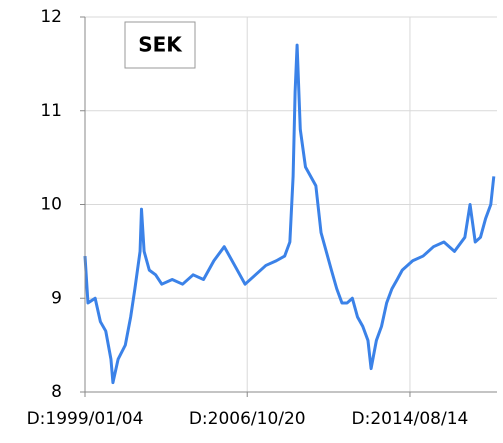 The width and height of the screenshot is (503, 443). I want to click on chart-title: SEK, so click(160, 45).